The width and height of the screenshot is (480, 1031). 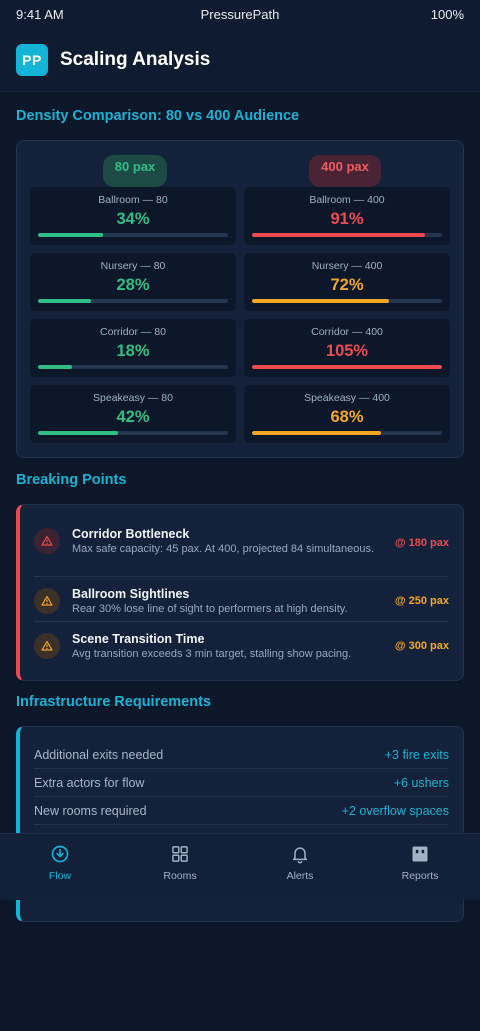 What do you see at coordinates (345, 171) in the screenshot?
I see `pill-400: 400 pax` at bounding box center [345, 171].